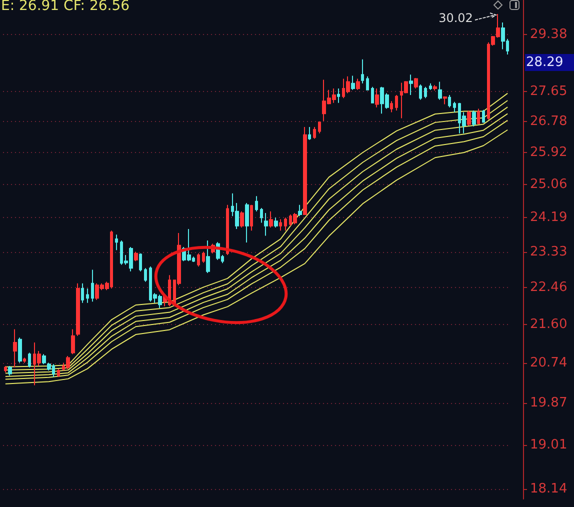 This screenshot has width=574, height=507. Describe the element at coordinates (549, 324) in the screenshot. I see `y-tick-label: 21.60` at that location.